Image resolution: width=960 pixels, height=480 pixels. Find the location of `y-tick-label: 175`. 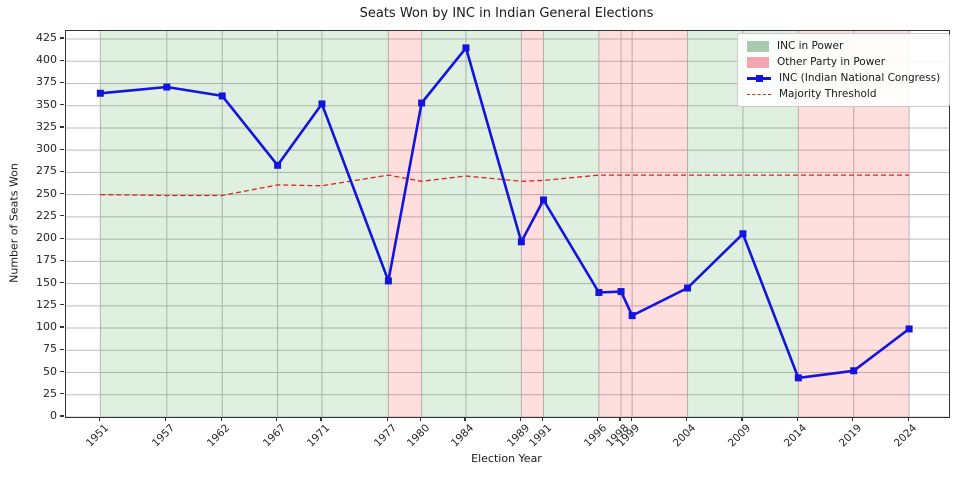

y-tick-label: 175 is located at coordinates (46, 260).